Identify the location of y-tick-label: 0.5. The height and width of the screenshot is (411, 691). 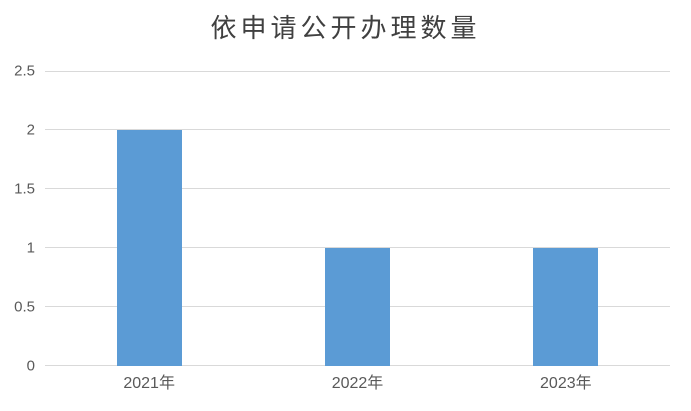
(24, 307).